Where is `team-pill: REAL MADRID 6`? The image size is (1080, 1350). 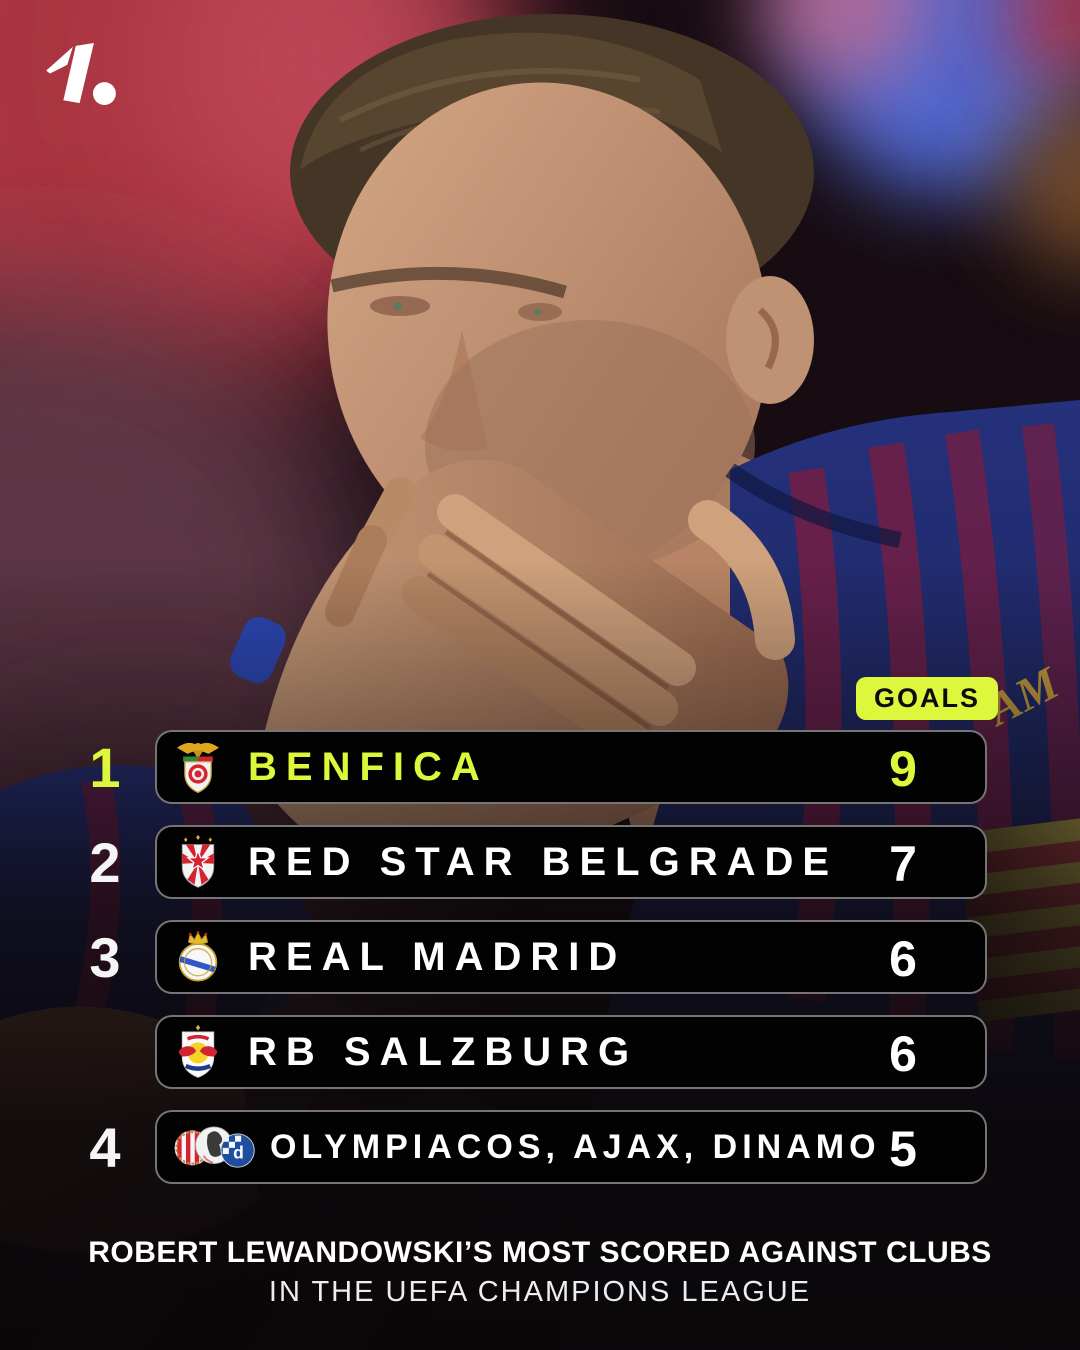 team-pill: REAL MADRID 6 is located at coordinates (571, 957).